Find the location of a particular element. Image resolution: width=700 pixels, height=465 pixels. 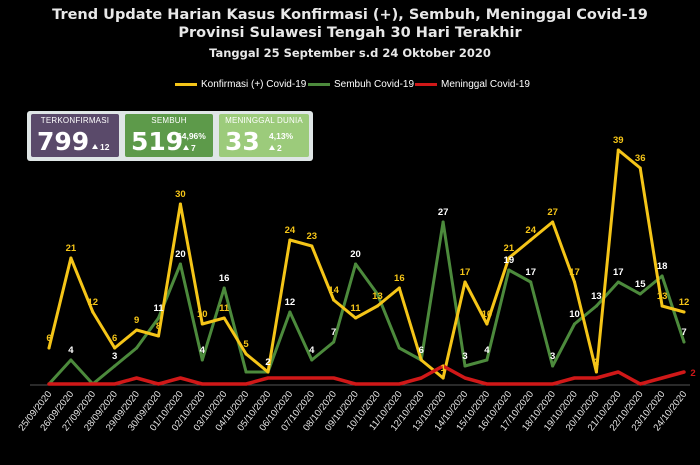

legend-label-recovered: Sembuh Covid-19 is located at coordinates (374, 84).